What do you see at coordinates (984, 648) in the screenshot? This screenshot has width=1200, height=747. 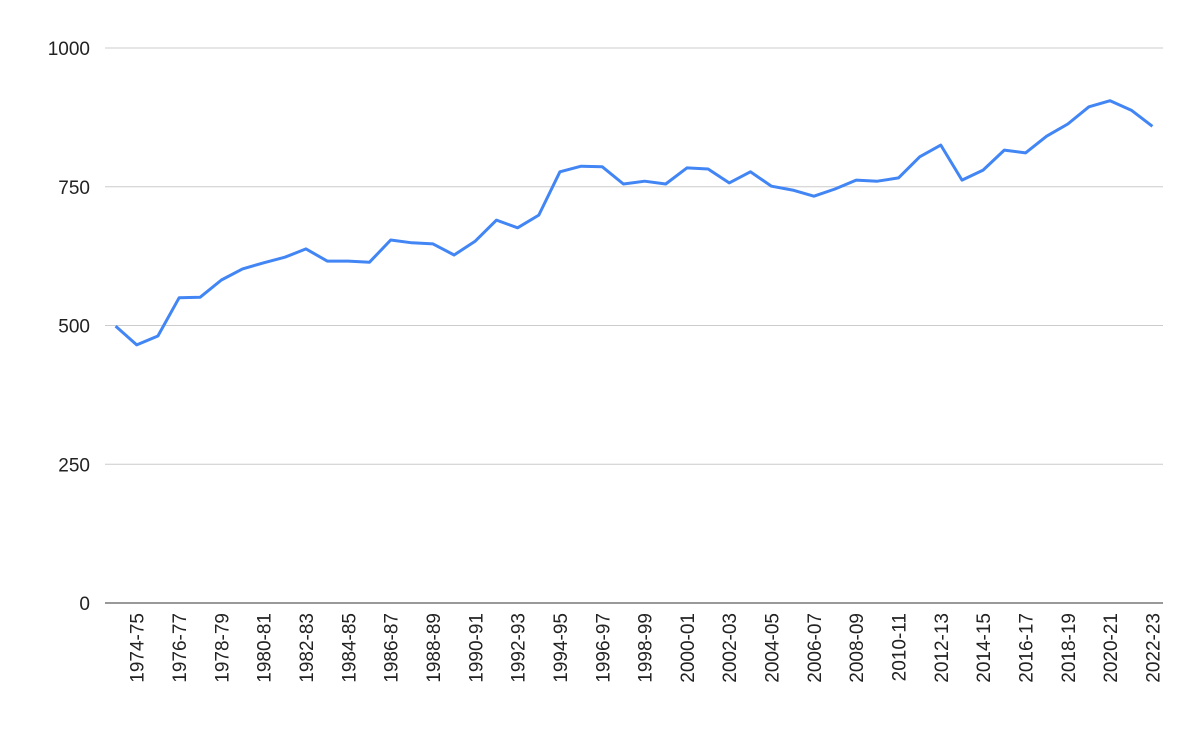 I see `x-tick-label: 2014-15` at bounding box center [984, 648].